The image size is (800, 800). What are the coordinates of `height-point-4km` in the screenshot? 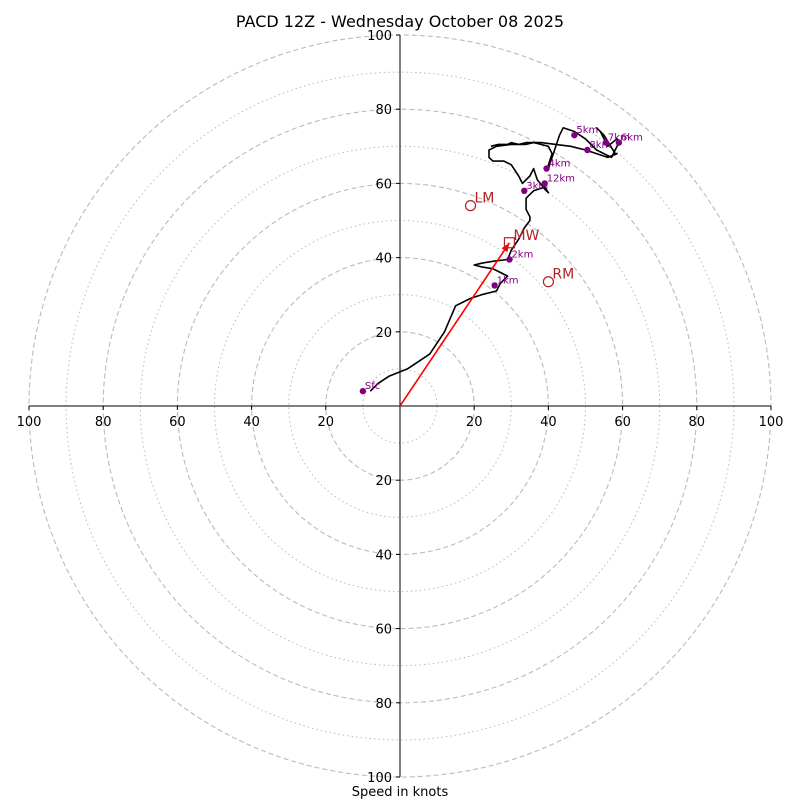 It's located at (546, 168).